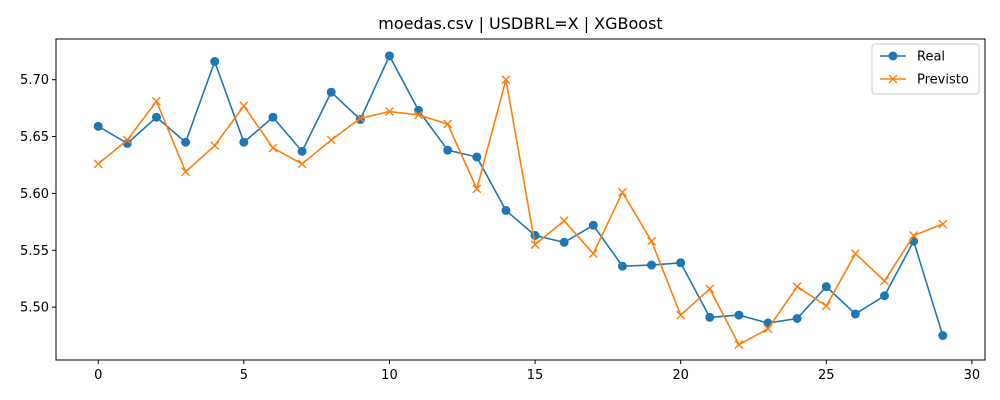 Image resolution: width=1000 pixels, height=400 pixels. Describe the element at coordinates (34, 80) in the screenshot. I see `y-tick-label: 5.70` at that location.